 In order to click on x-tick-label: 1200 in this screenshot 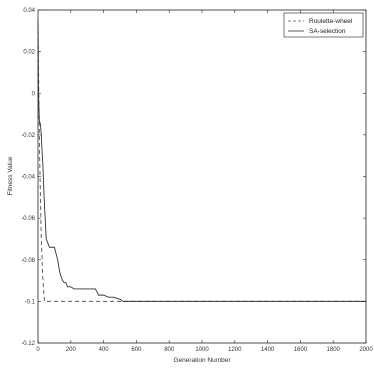, I will do `click(235, 350)`.